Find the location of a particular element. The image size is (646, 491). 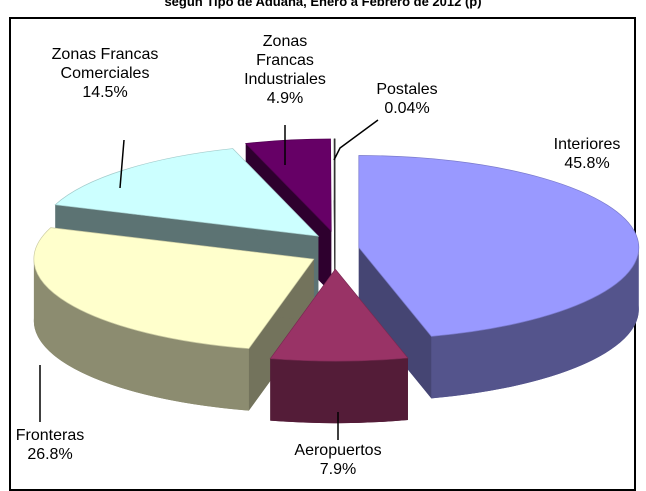

slice-label: Interiores 45.8% is located at coordinates (584, 154).